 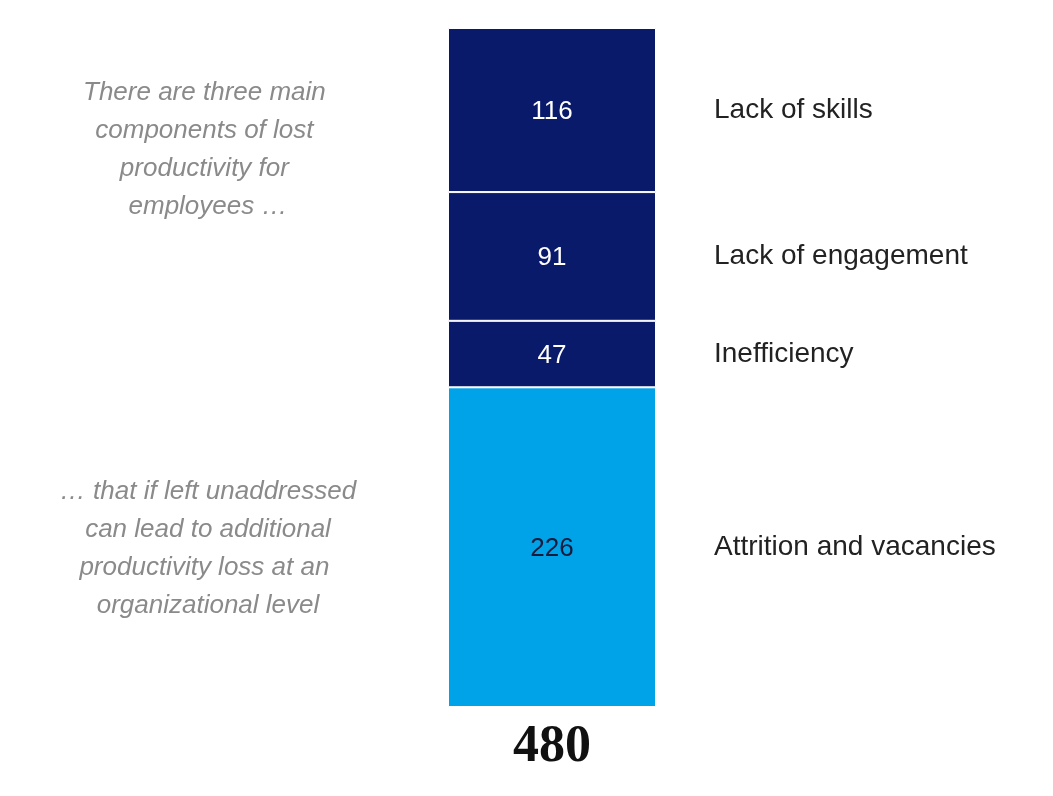 I want to click on text: Attrition and vacancies, so click(x=855, y=545).